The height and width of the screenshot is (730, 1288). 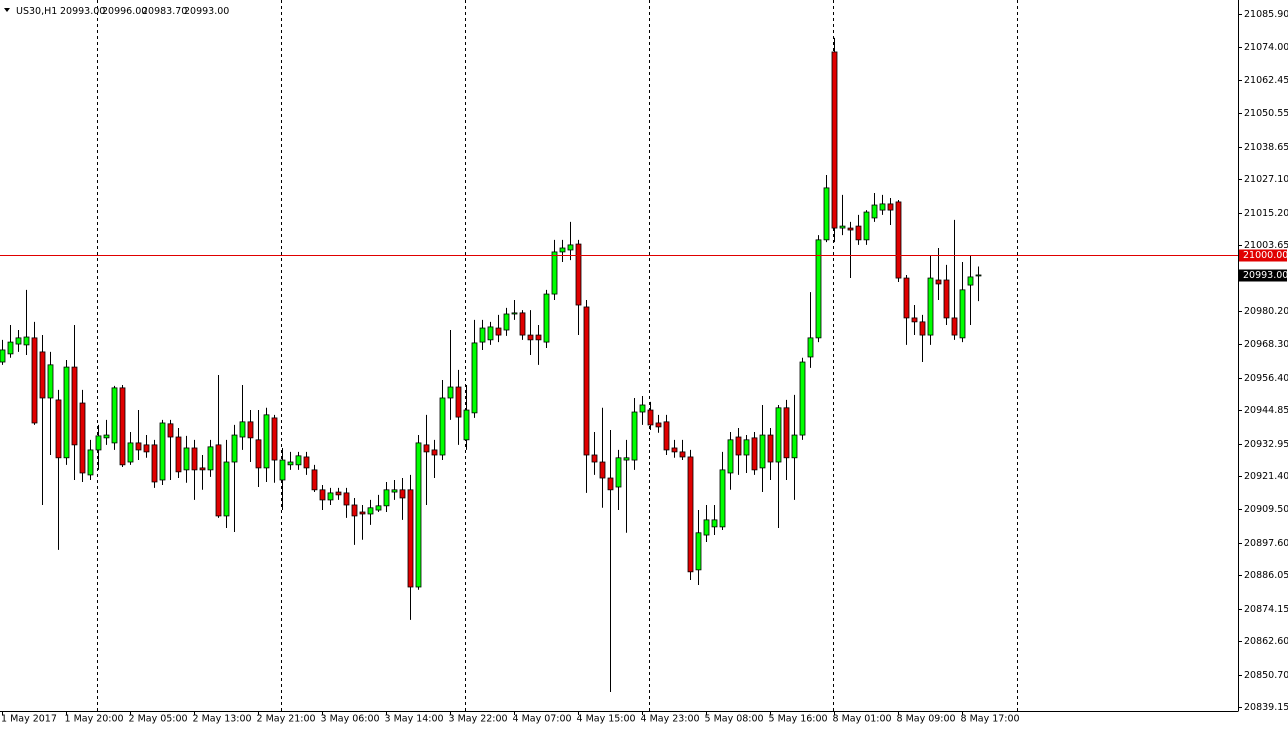 I want to click on y-tick-label: 21003.65, so click(x=1266, y=245).